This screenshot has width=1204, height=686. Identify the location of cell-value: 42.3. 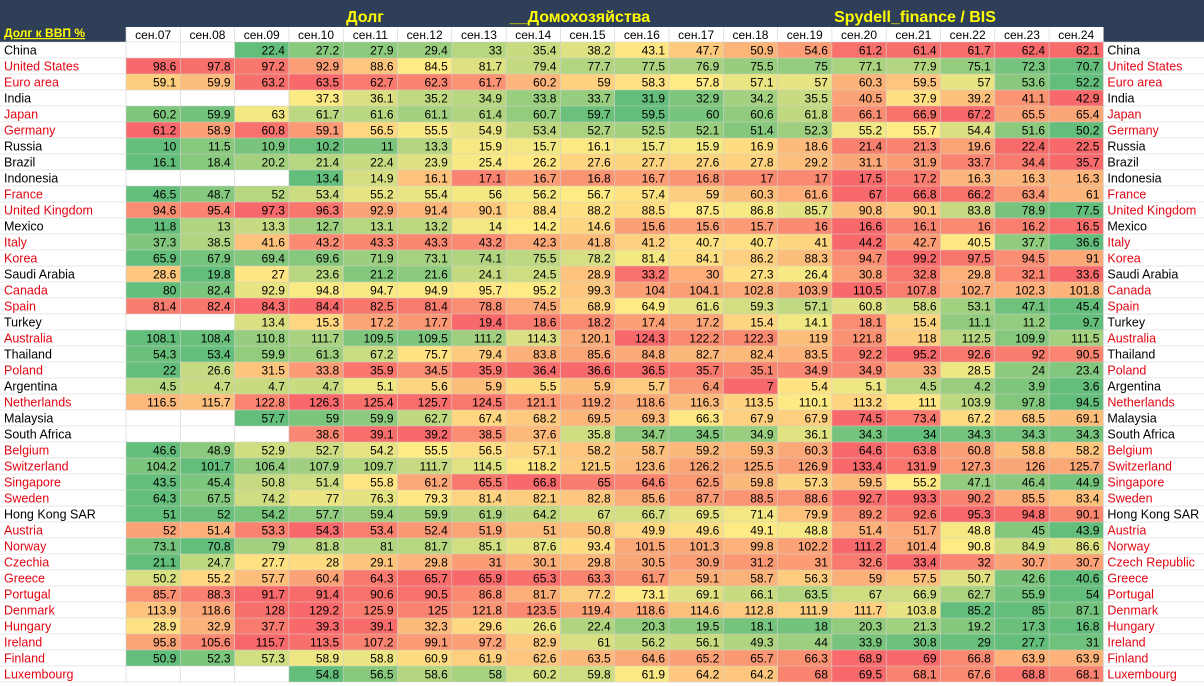
(545, 243).